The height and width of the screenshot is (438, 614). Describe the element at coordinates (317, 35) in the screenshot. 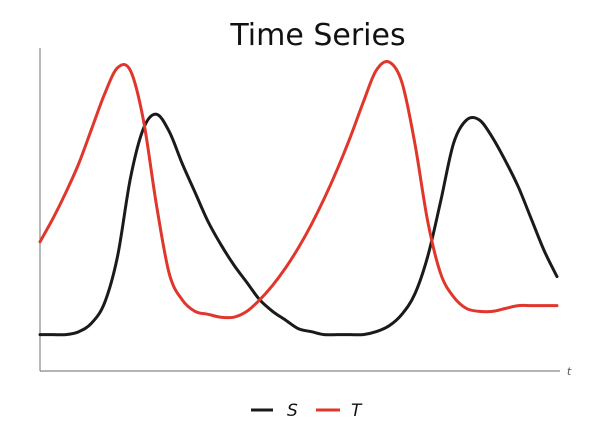

I see `chart-title: Time Series` at that location.